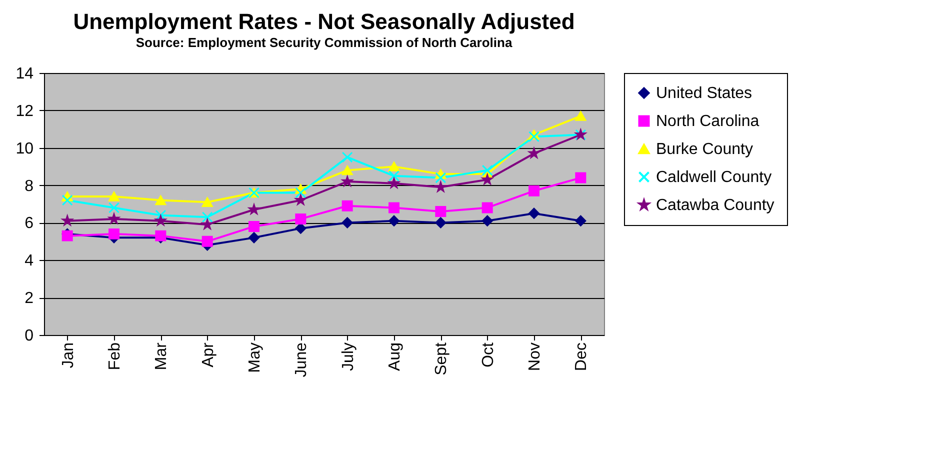 The width and height of the screenshot is (930, 449). I want to click on x-tick-label: May, so click(255, 357).